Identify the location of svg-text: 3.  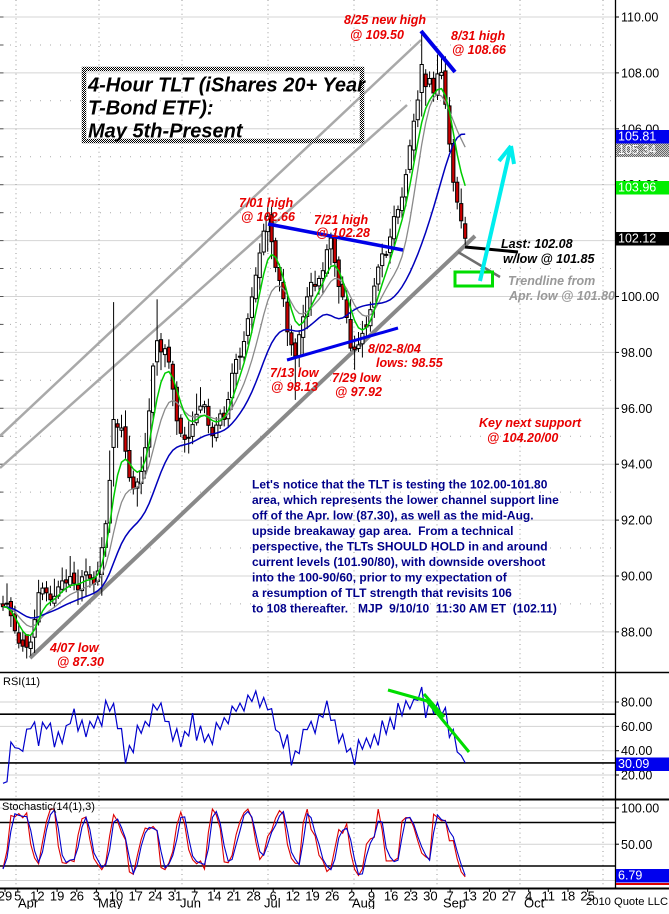
(96, 896).